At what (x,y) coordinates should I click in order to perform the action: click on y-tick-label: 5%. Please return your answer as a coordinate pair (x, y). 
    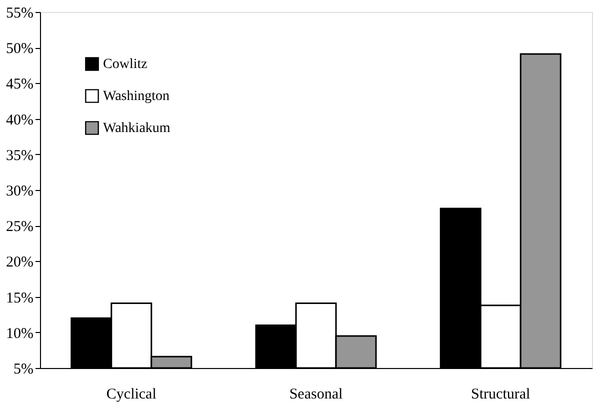
    Looking at the image, I should click on (24, 370).